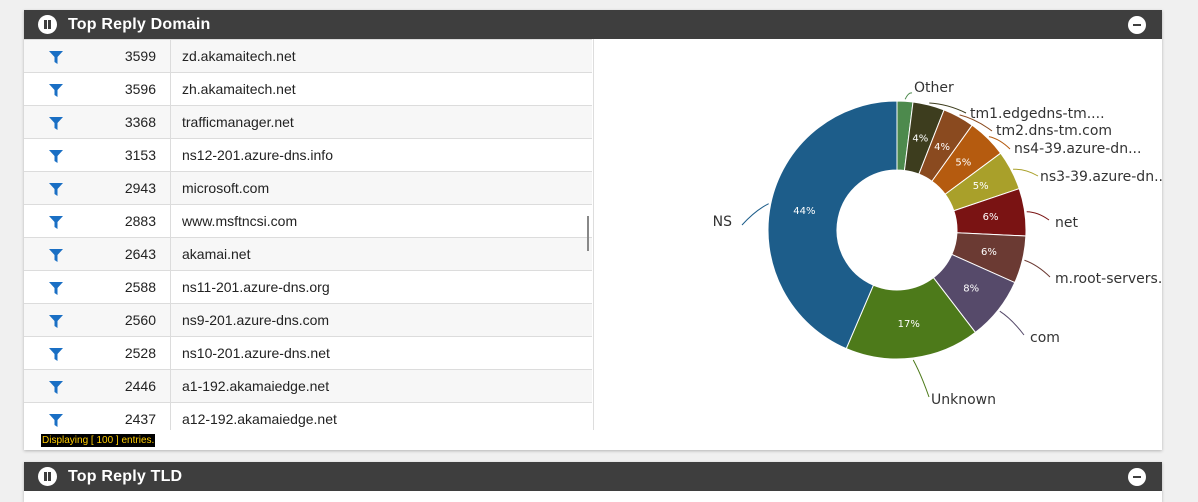 The image size is (1198, 502). Describe the element at coordinates (129, 287) in the screenshot. I see `count-cell: 2588` at that location.